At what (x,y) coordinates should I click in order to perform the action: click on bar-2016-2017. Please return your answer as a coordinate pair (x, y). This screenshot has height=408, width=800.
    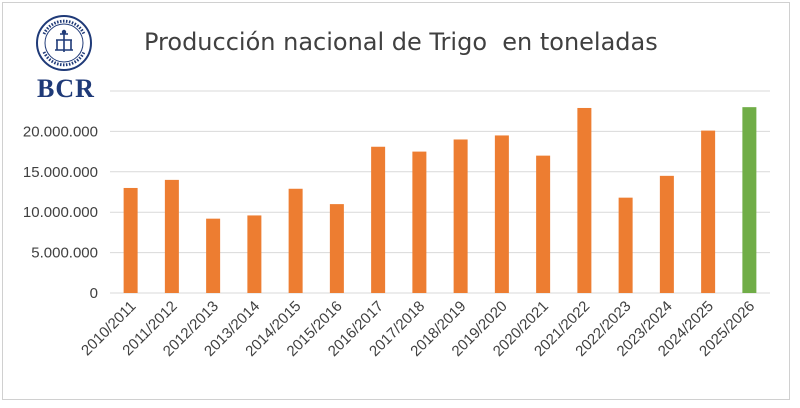
    Looking at the image, I should click on (378, 219).